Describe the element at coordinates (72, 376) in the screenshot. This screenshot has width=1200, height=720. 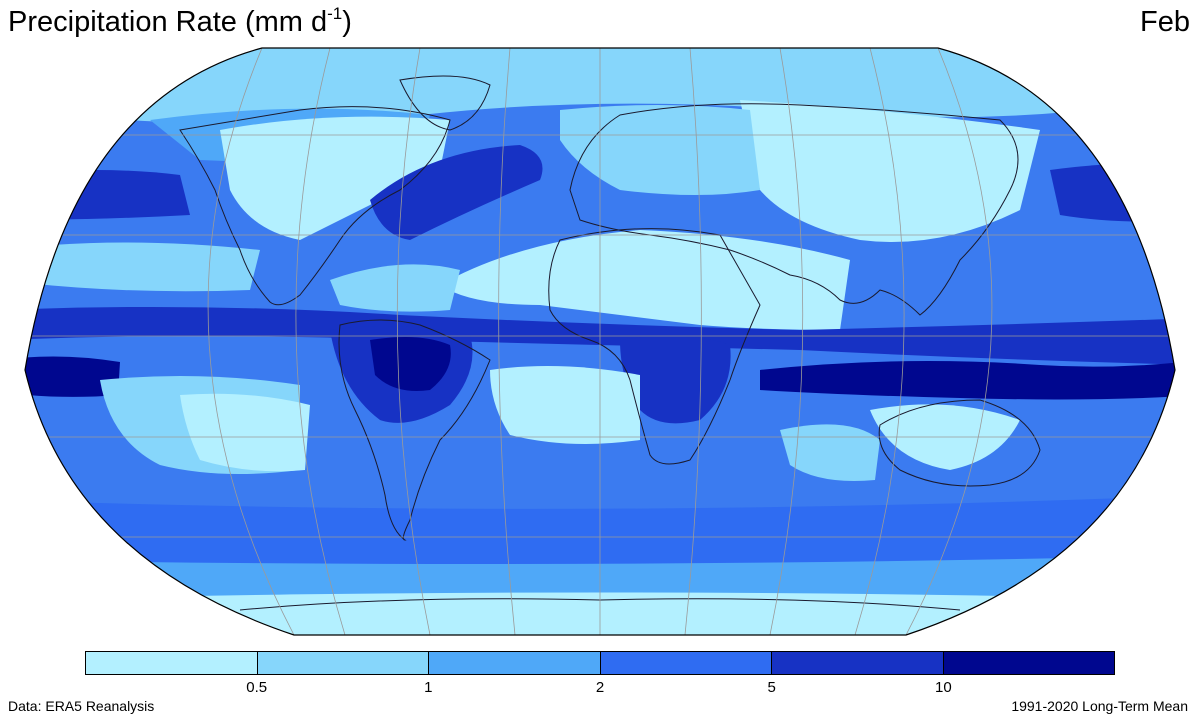
I see `itcz-core-west` at that location.